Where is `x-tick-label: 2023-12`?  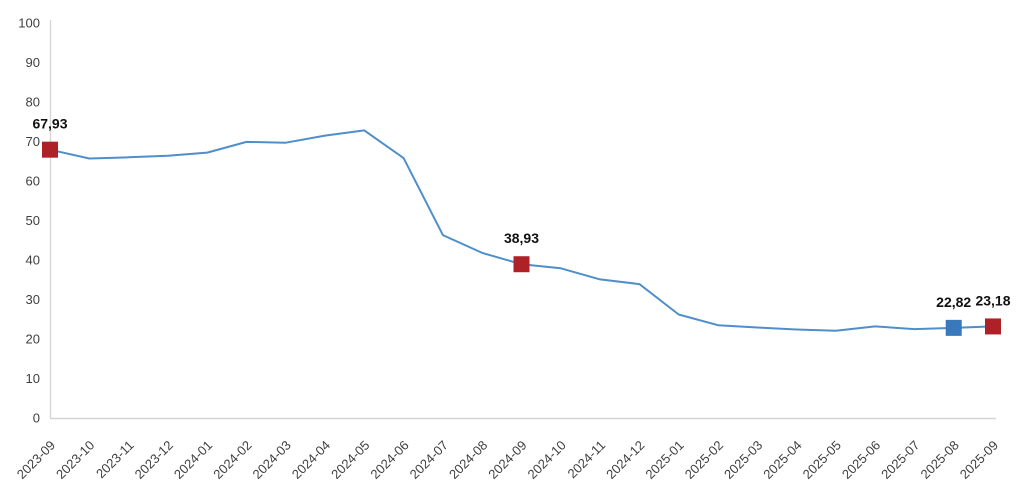 x-tick-label: 2023-12 is located at coordinates (154, 460).